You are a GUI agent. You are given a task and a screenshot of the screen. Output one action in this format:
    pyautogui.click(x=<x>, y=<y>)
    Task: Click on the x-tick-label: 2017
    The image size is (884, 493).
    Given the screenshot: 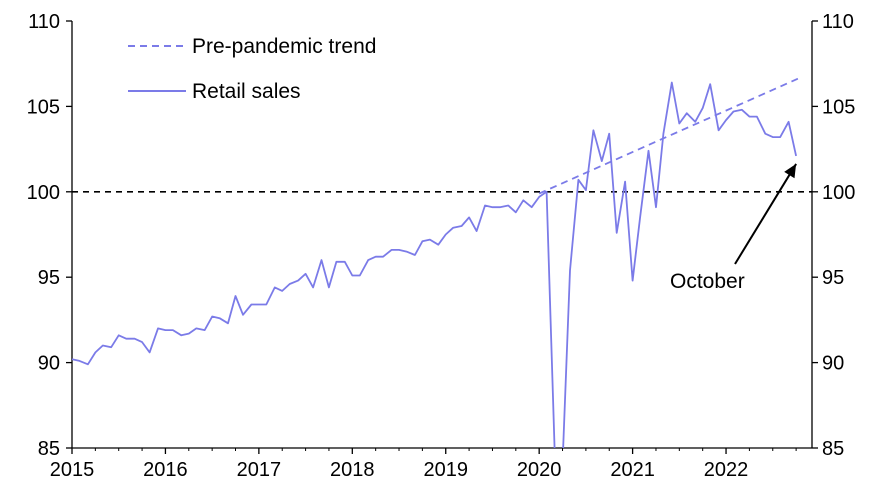 What is the action you would take?
    pyautogui.click(x=259, y=470)
    